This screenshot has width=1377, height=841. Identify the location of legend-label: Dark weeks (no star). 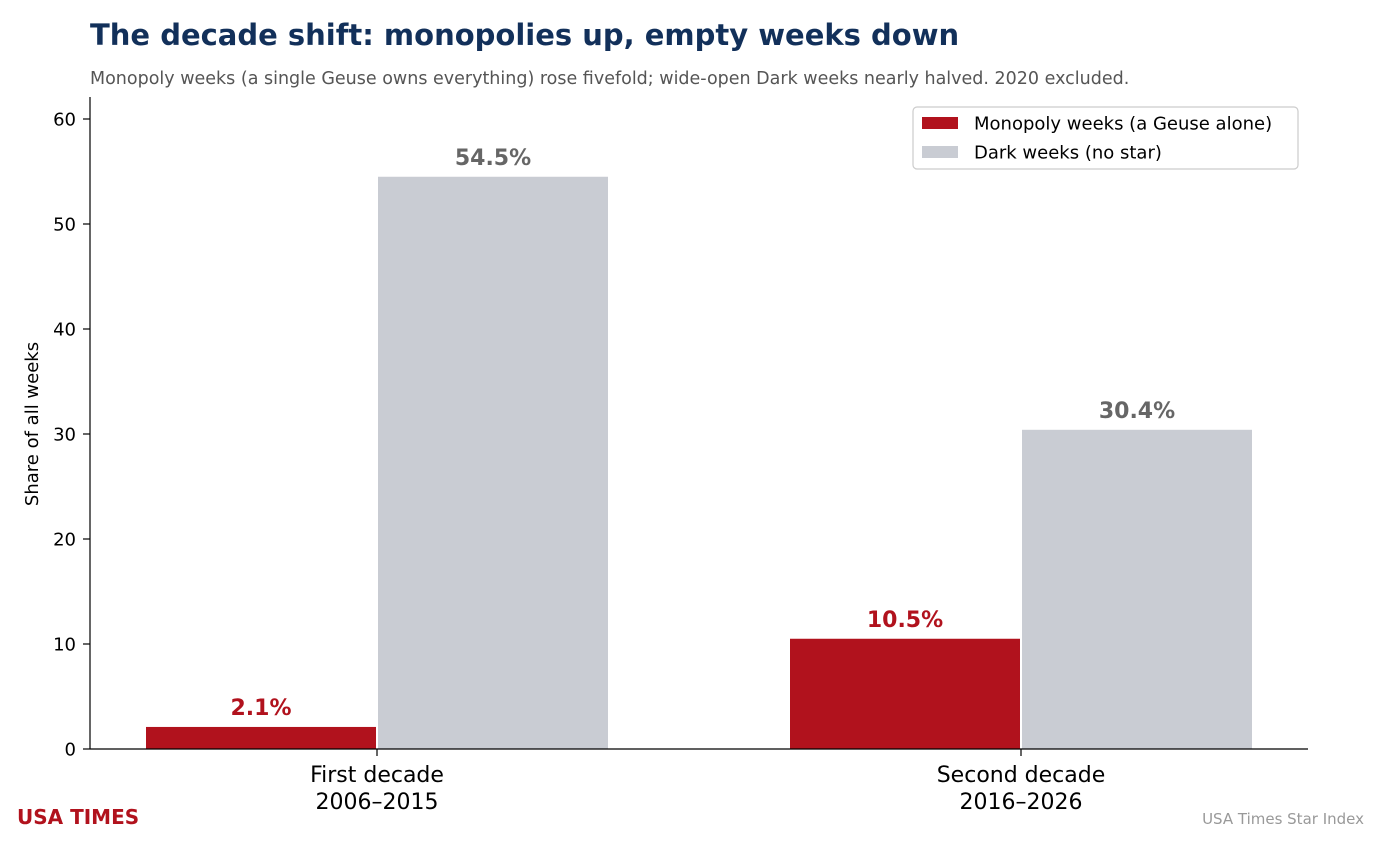
(1068, 153).